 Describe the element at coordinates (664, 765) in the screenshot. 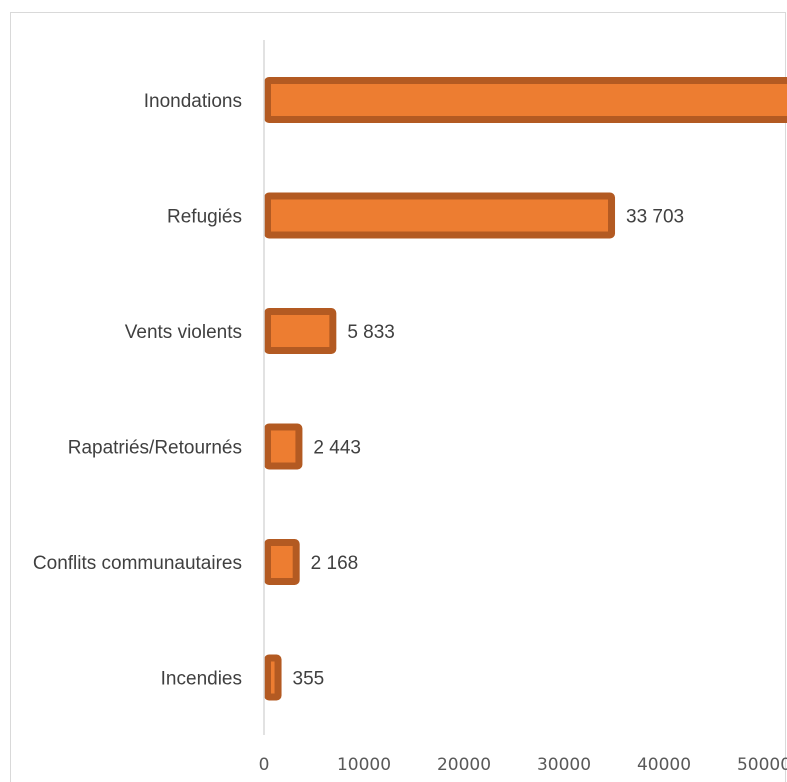

I see `x-tick-label-4: 40000` at that location.